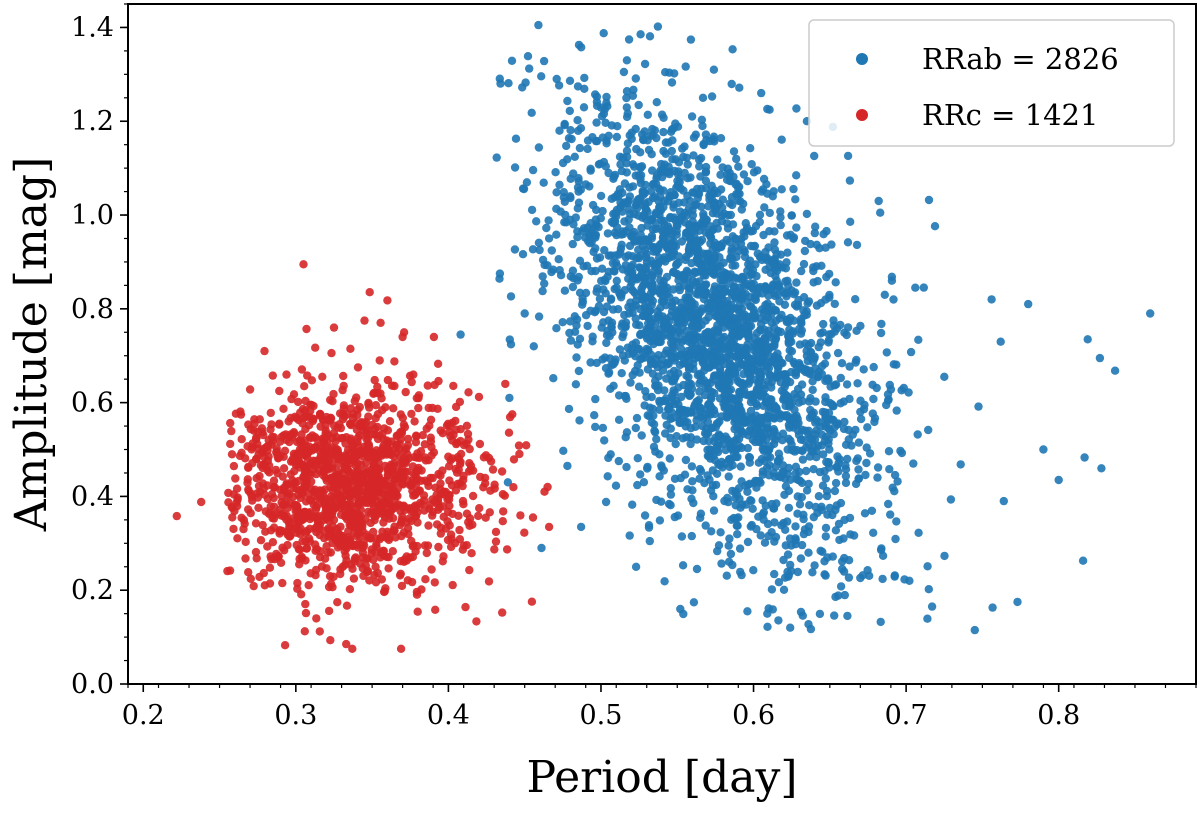 This screenshot has height=813, width=1200. What do you see at coordinates (541, 76) in the screenshot?
I see `rrab-point-2033` at bounding box center [541, 76].